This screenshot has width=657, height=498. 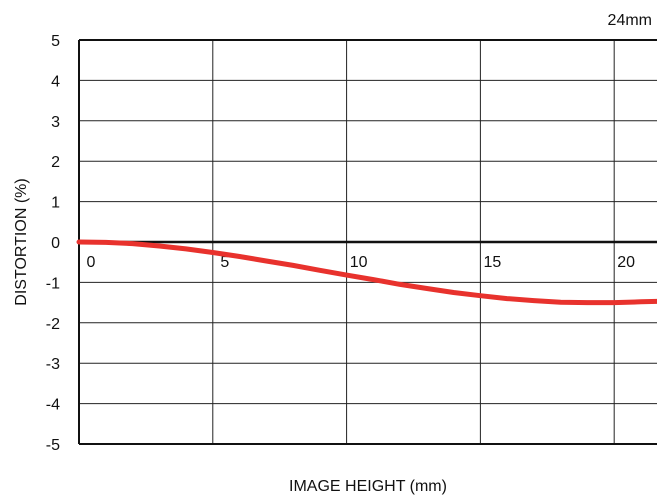 I want to click on x-tick-label: 5, so click(x=224, y=262).